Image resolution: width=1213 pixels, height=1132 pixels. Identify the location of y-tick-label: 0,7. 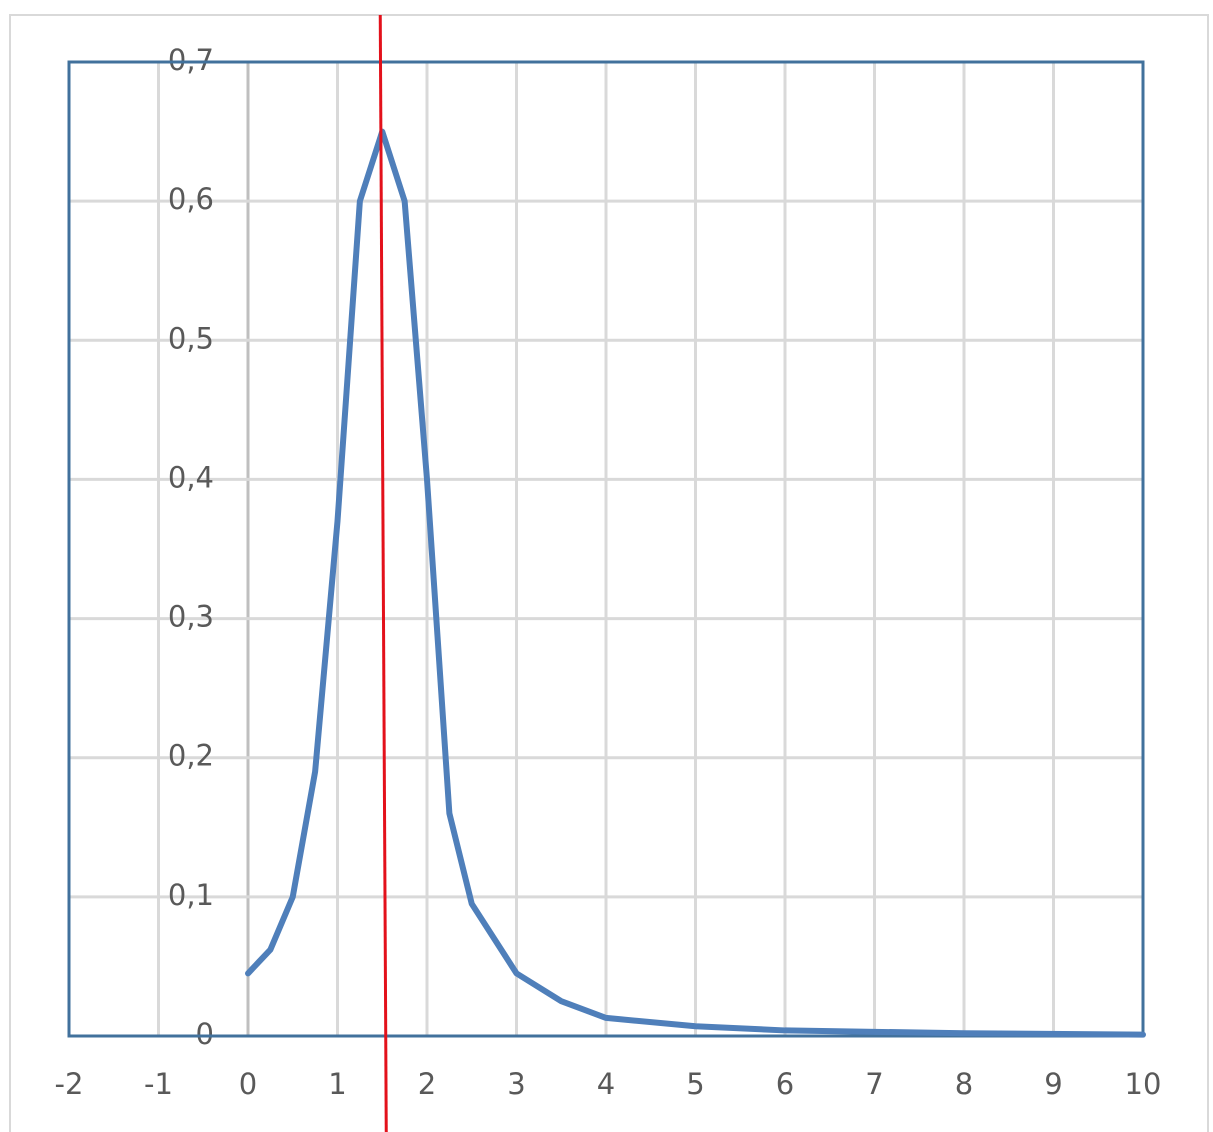
(191, 60).